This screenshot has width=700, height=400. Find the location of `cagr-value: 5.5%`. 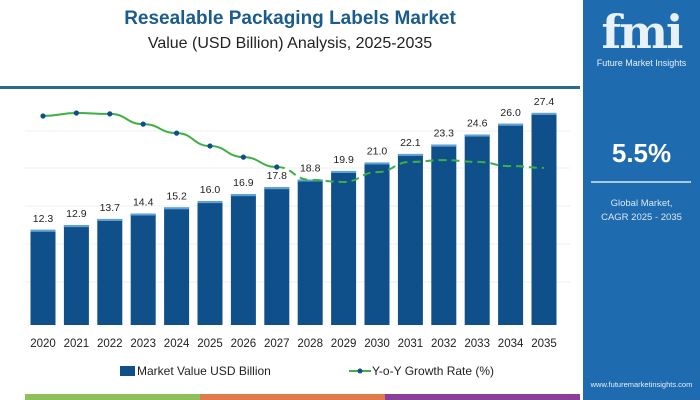

cagr-value: 5.5% is located at coordinates (641, 153).